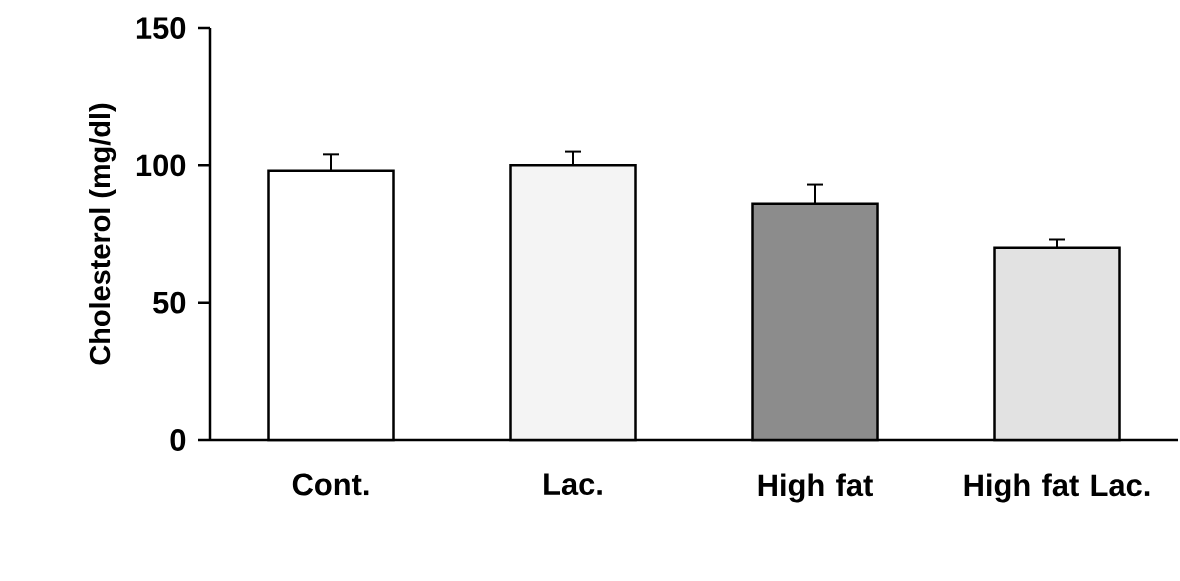 The height and width of the screenshot is (581, 1180). Describe the element at coordinates (103, 234) in the screenshot. I see `y-axis-title: Cholesterol (mg/dl)` at that location.